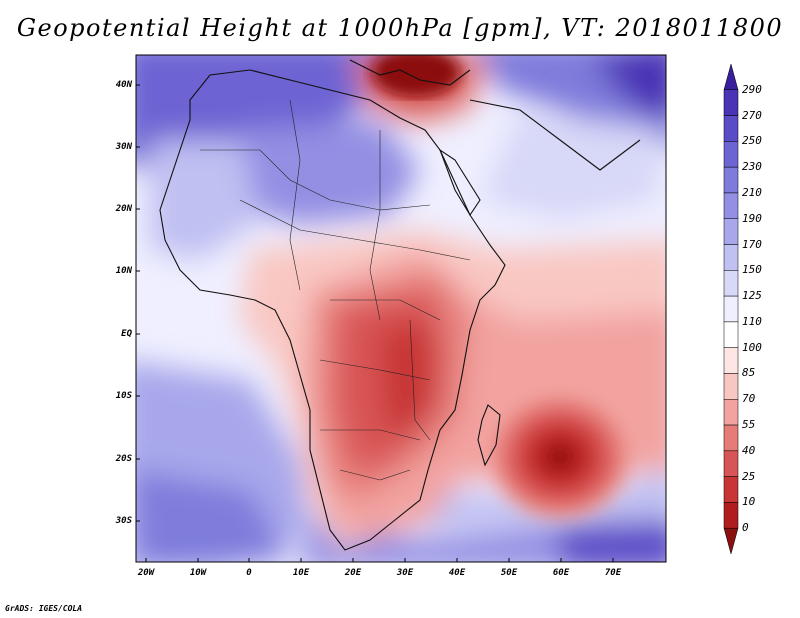 The height and width of the screenshot is (618, 800). What do you see at coordinates (749, 373) in the screenshot?
I see `colorbar-label: 85` at bounding box center [749, 373].